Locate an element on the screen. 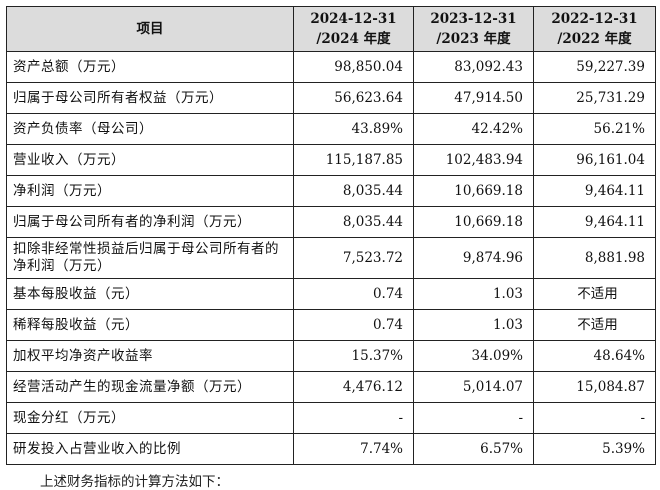 This screenshot has height=490, width=660. cell-2023: 9,874.96 is located at coordinates (473, 258).